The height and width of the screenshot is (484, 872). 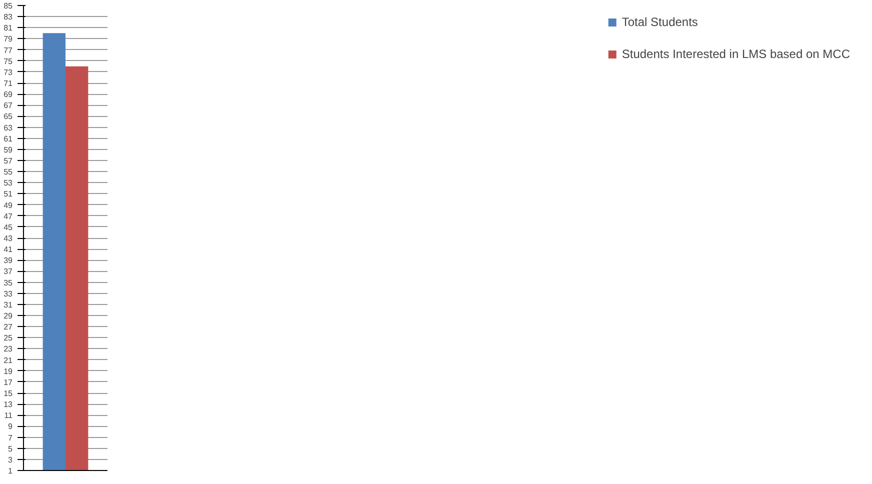 I want to click on y-tick-label: 11, so click(x=9, y=415).